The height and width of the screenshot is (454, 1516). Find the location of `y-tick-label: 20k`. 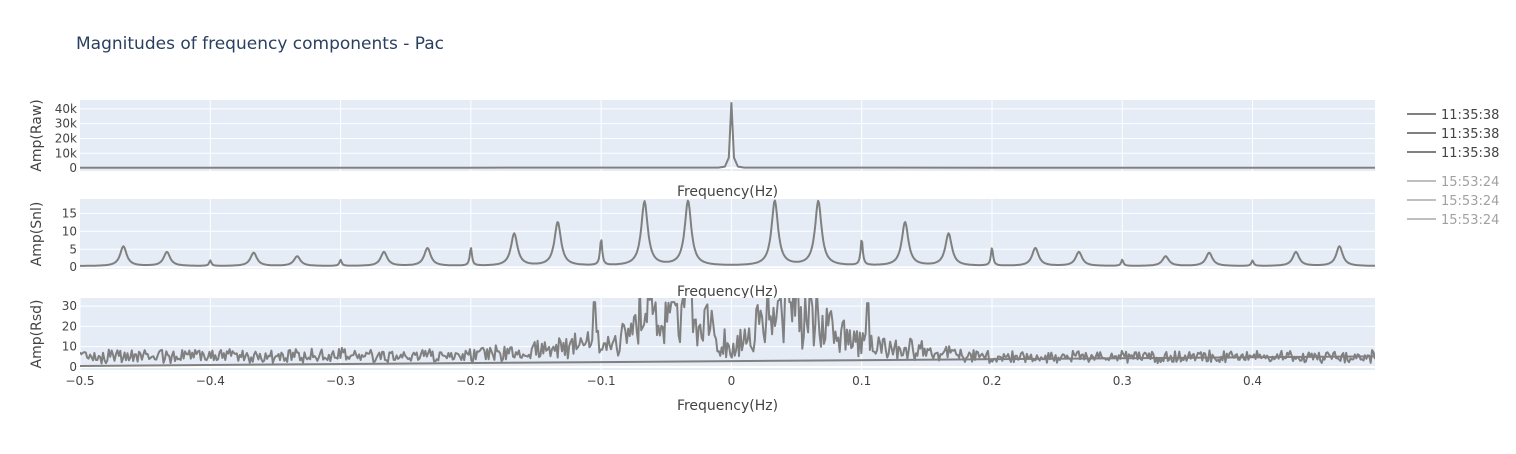

y-tick-label: 20k is located at coordinates (66, 138).